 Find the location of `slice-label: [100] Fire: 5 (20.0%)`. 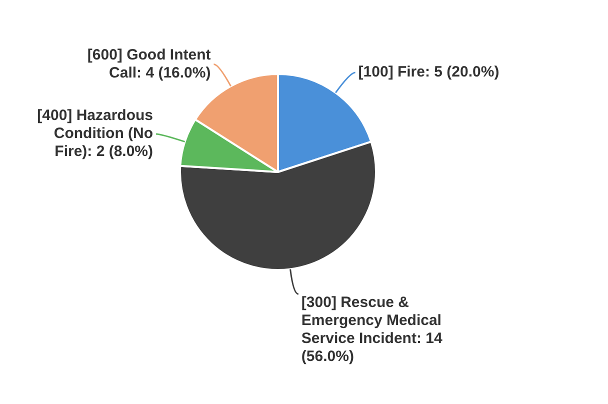

slice-label: [100] Fire: 5 (20.0%) is located at coordinates (429, 72).